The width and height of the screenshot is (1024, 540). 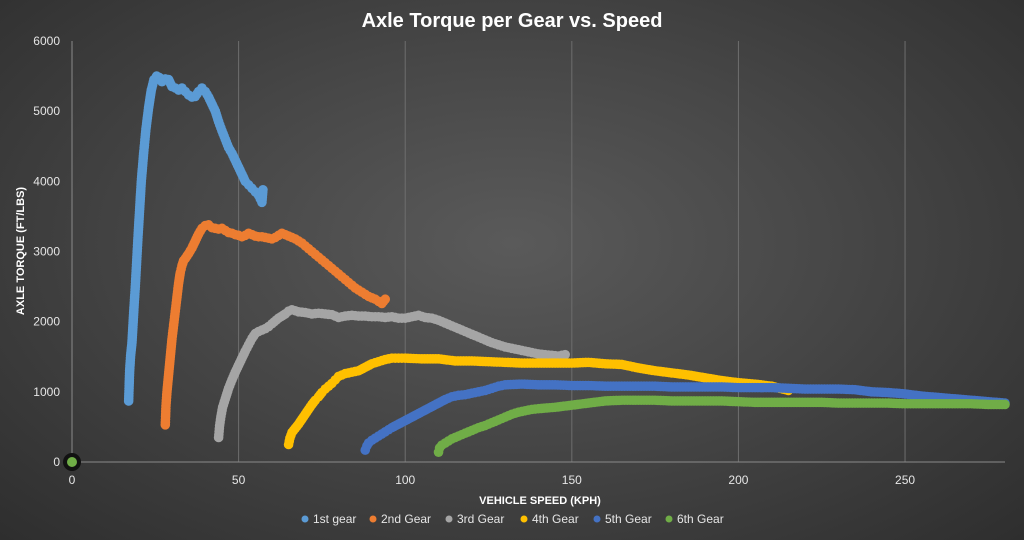 I want to click on legend-label-2: 2nd Gear, so click(x=406, y=519).